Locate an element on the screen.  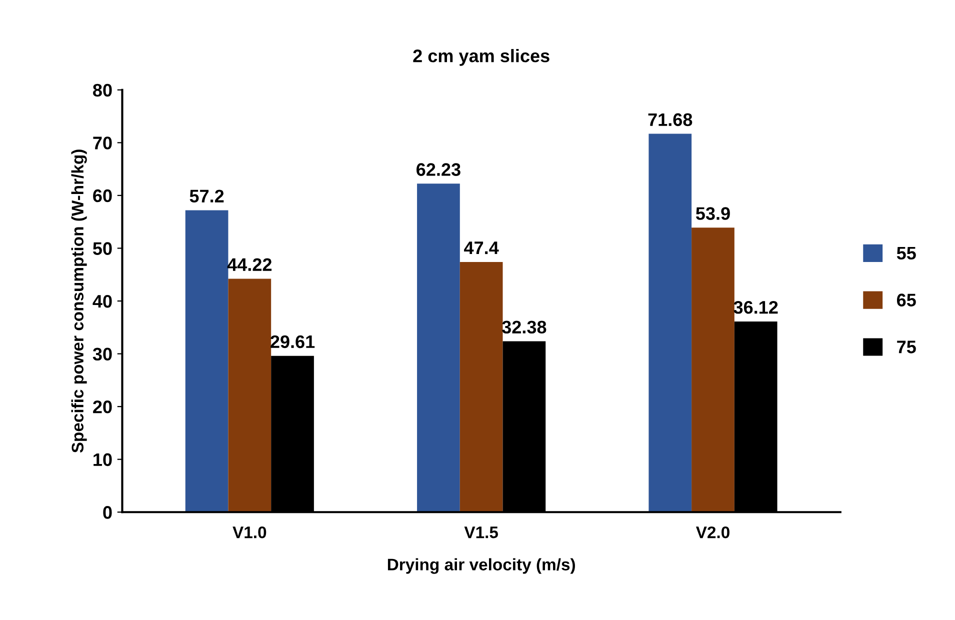
y-tick-label: 70 is located at coordinates (102, 143).